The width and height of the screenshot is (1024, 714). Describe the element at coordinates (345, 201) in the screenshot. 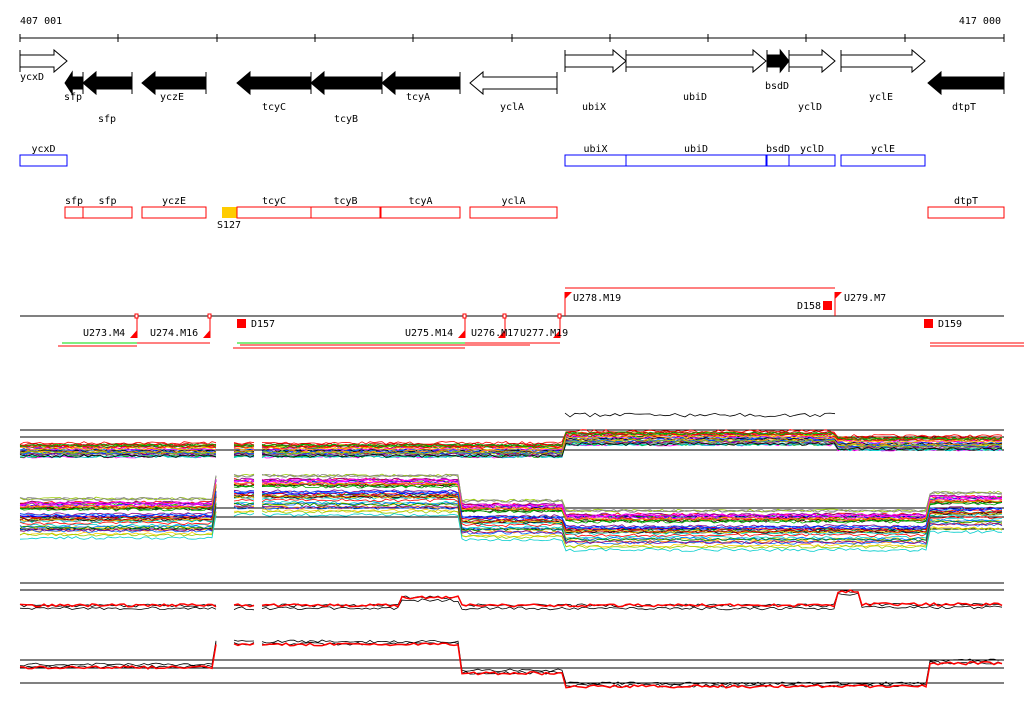

I see `reverse-box-label: tcyB` at that location.